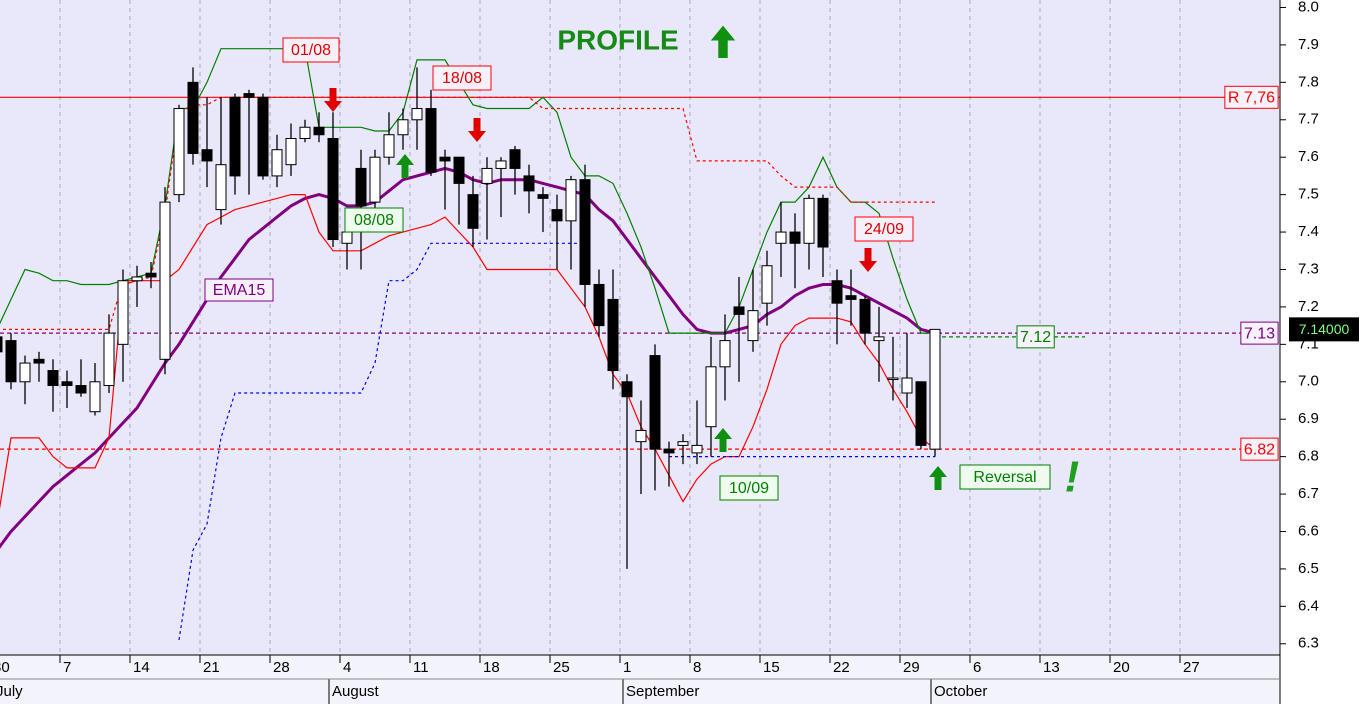  What do you see at coordinates (491, 667) in the screenshot?
I see `x-tick-label: 18` at bounding box center [491, 667].